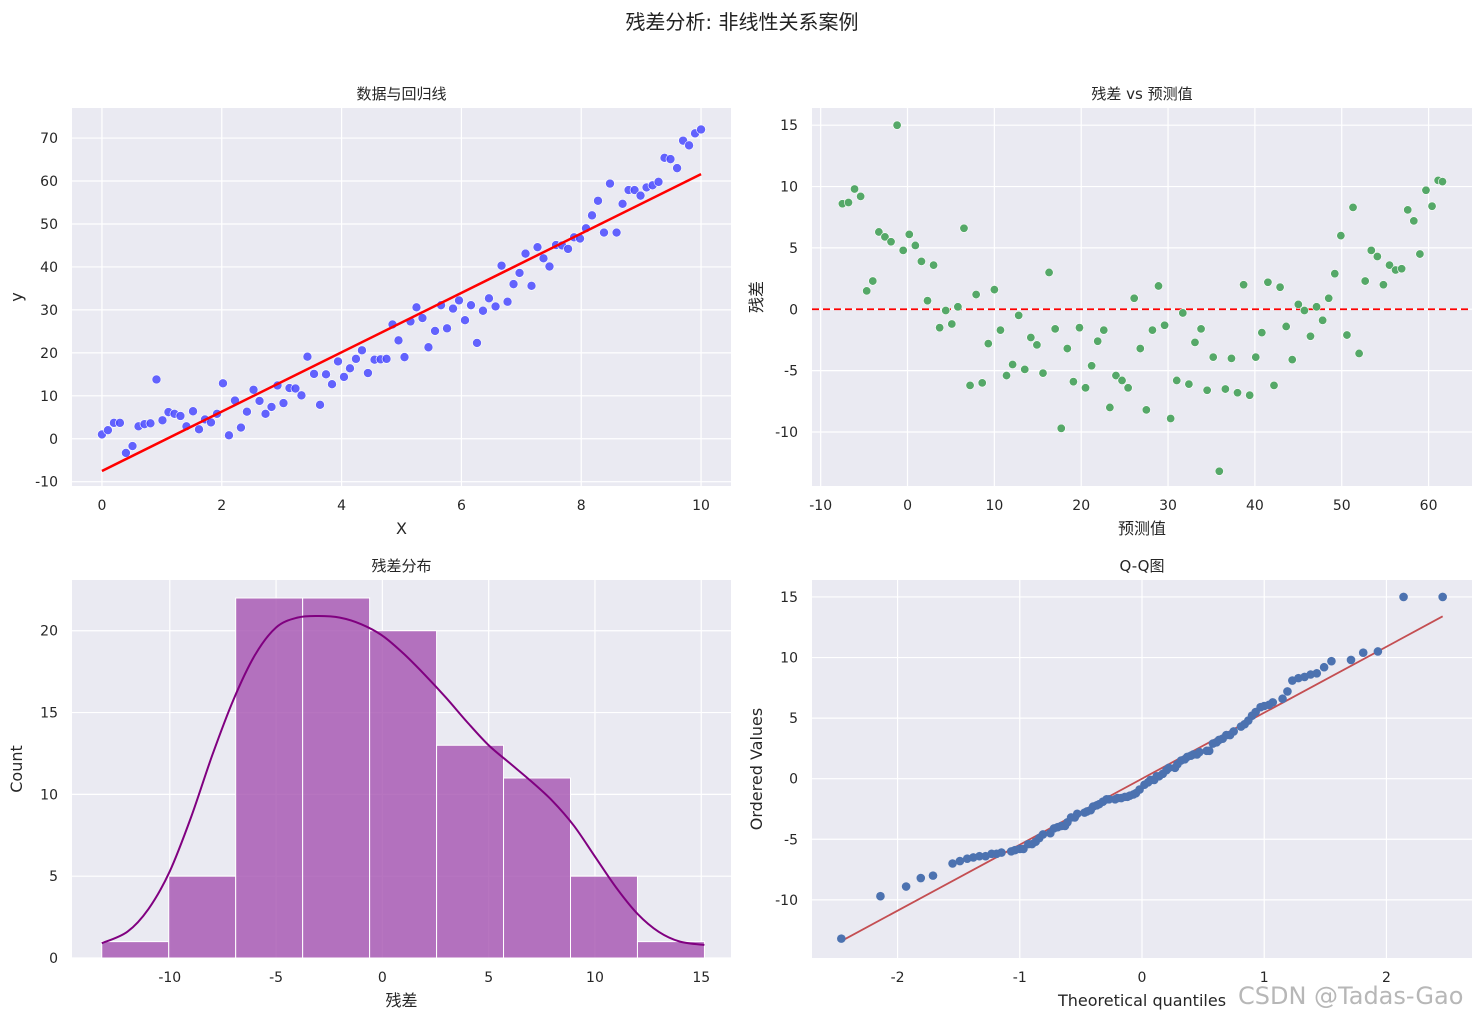 The height and width of the screenshot is (1022, 1484). Describe the element at coordinates (1168, 506) in the screenshot. I see `x-tick-label: 30` at that location.